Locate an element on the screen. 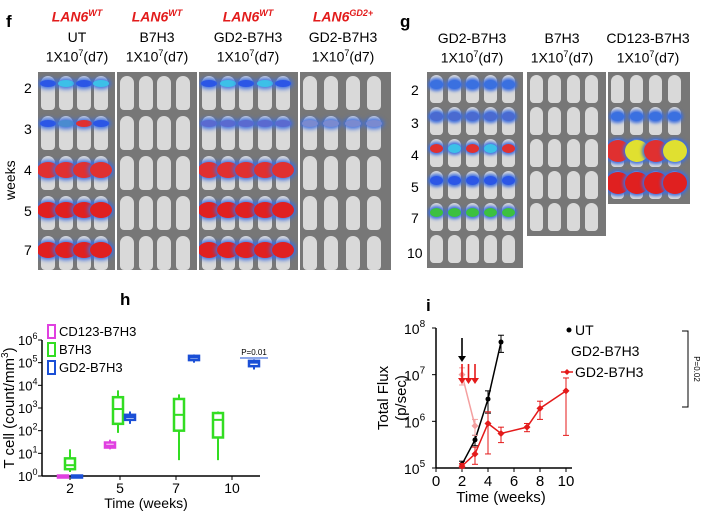 Image resolution: width=703 pixels, height=521 pixels. h-box is located at coordinates (218, 425).